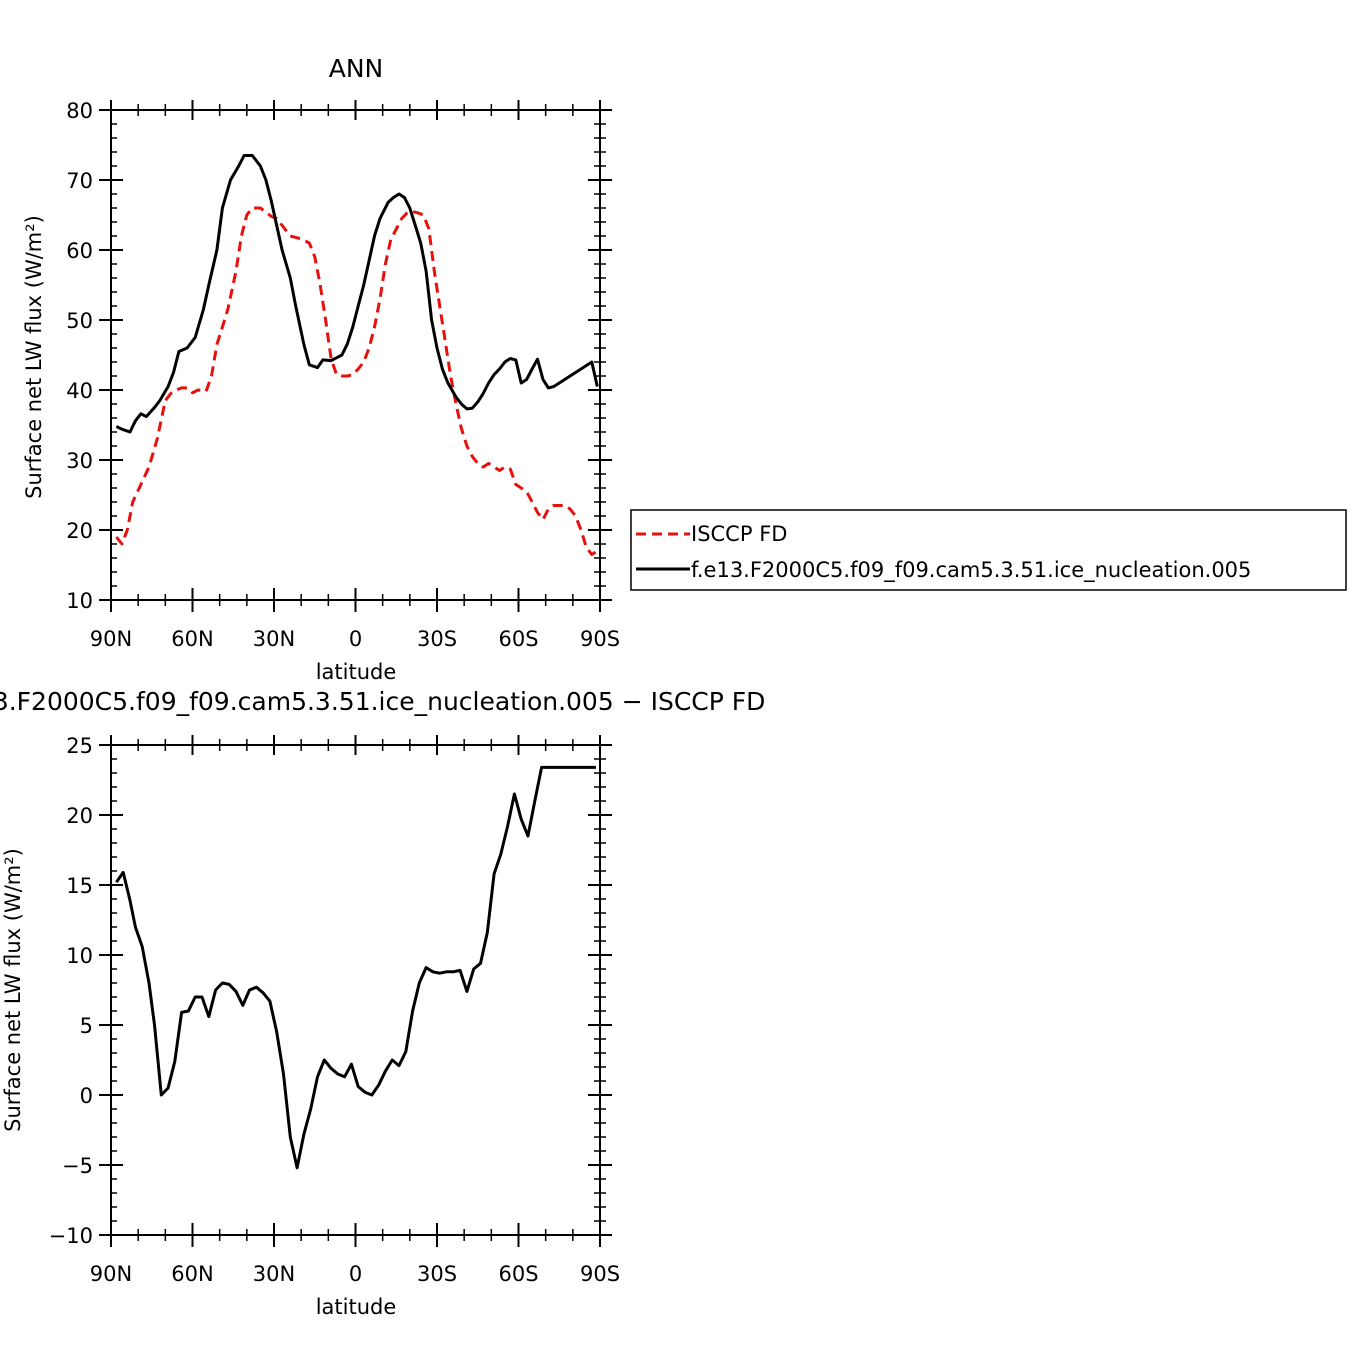 The height and width of the screenshot is (1369, 1366). What do you see at coordinates (79, 746) in the screenshot?
I see `y-tick-label: 25` at bounding box center [79, 746].